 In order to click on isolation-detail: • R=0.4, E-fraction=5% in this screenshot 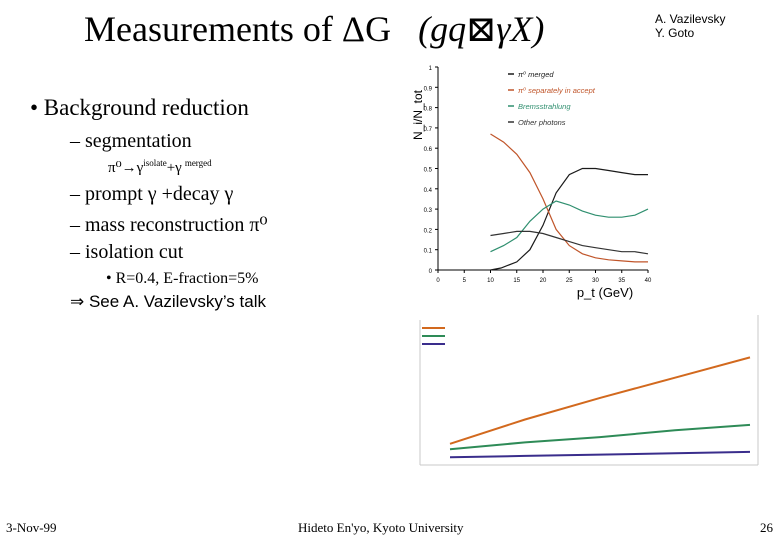, I will do `click(182, 278)`.